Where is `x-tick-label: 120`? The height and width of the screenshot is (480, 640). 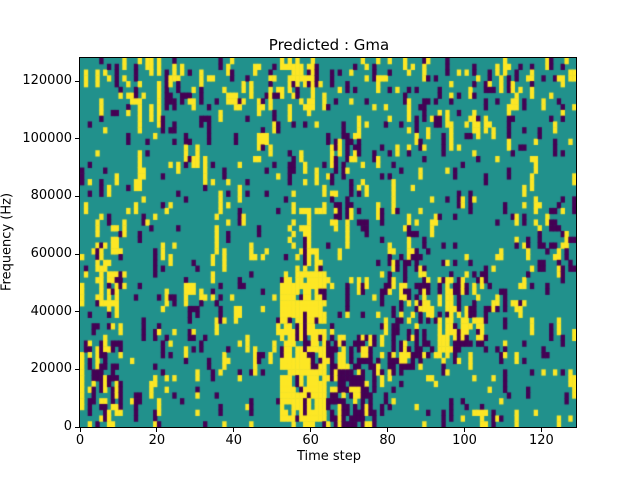 x-tick-label: 120 is located at coordinates (541, 440).